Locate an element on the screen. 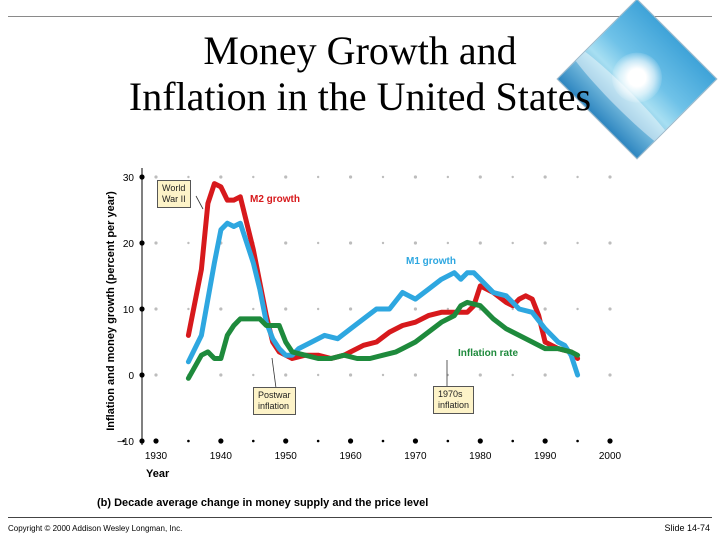 Image resolution: width=720 pixels, height=540 pixels. x-tick-label: 1980 is located at coordinates (480, 456).